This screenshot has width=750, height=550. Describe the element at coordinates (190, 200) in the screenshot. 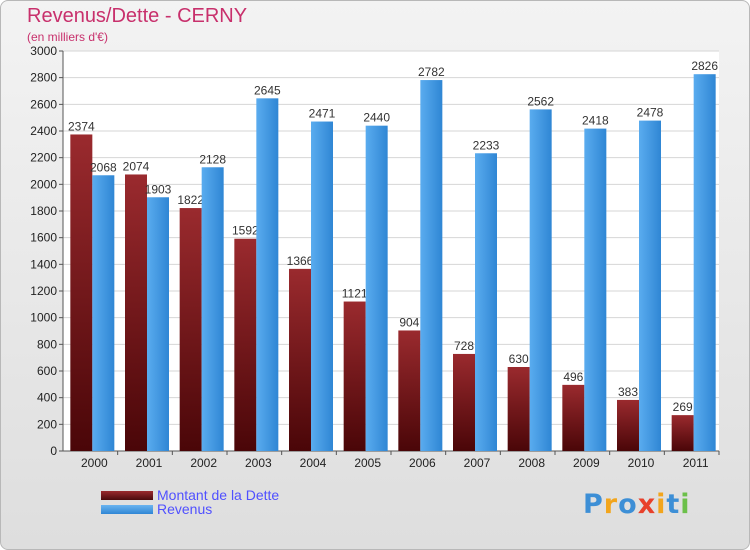

I see `data-label-debt-2002: 1822` at that location.